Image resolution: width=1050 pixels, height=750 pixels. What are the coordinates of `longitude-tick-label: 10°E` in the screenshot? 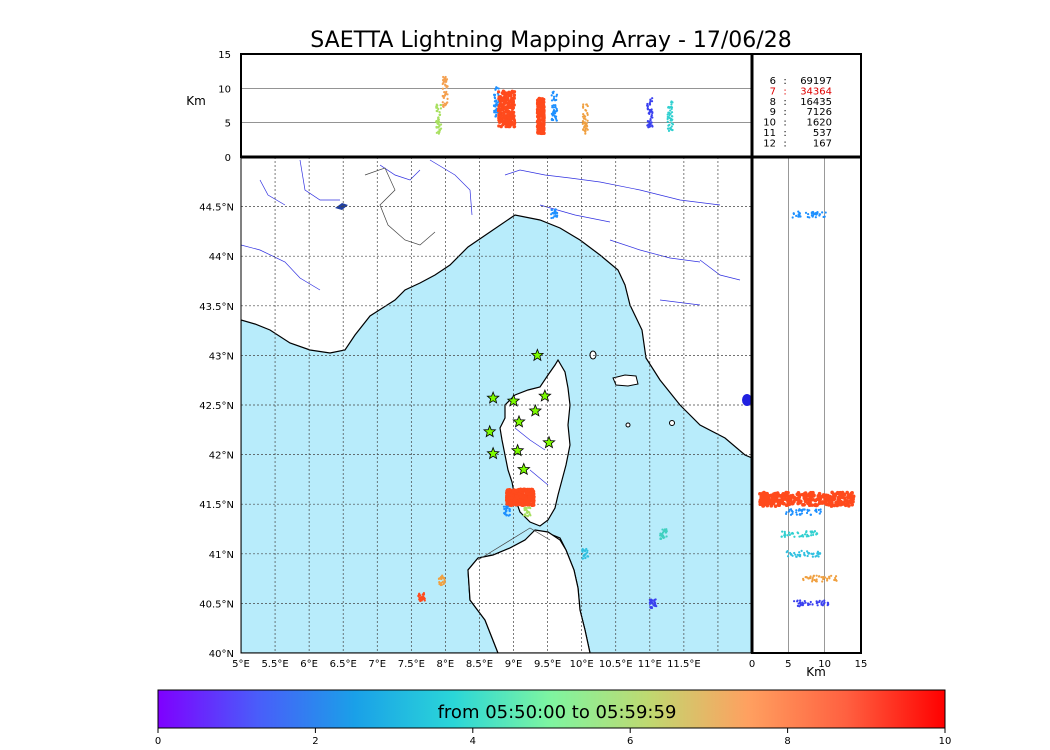 It's located at (582, 664).